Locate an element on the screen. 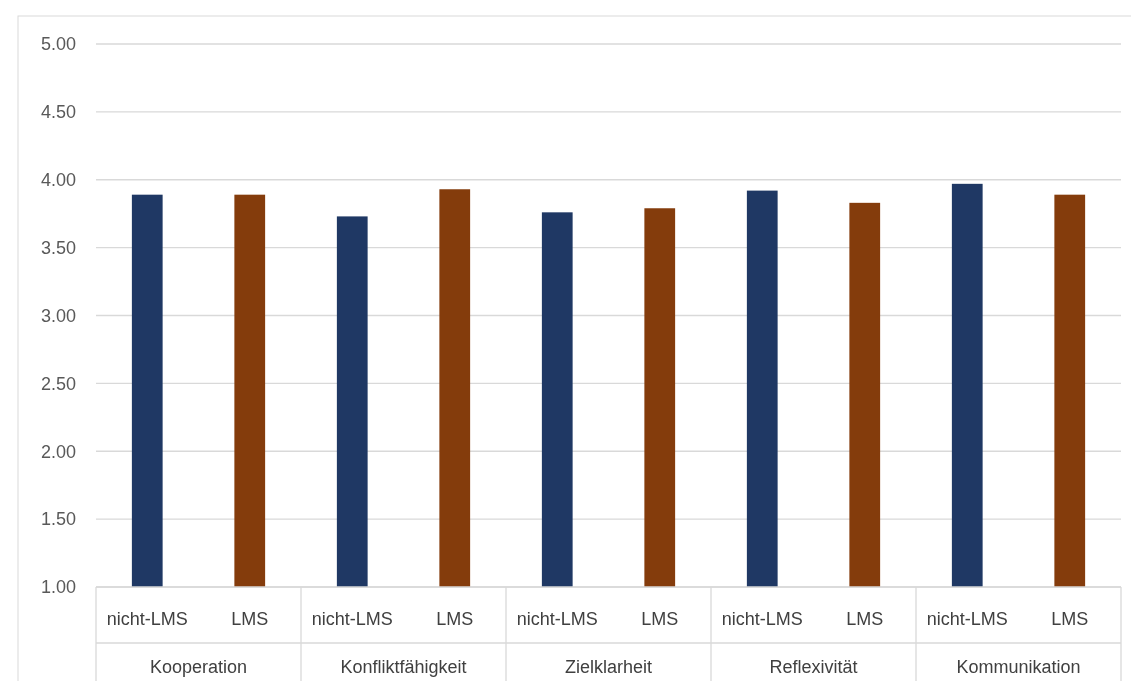 The width and height of the screenshot is (1131, 681). text: Reflexivität is located at coordinates (813, 667).